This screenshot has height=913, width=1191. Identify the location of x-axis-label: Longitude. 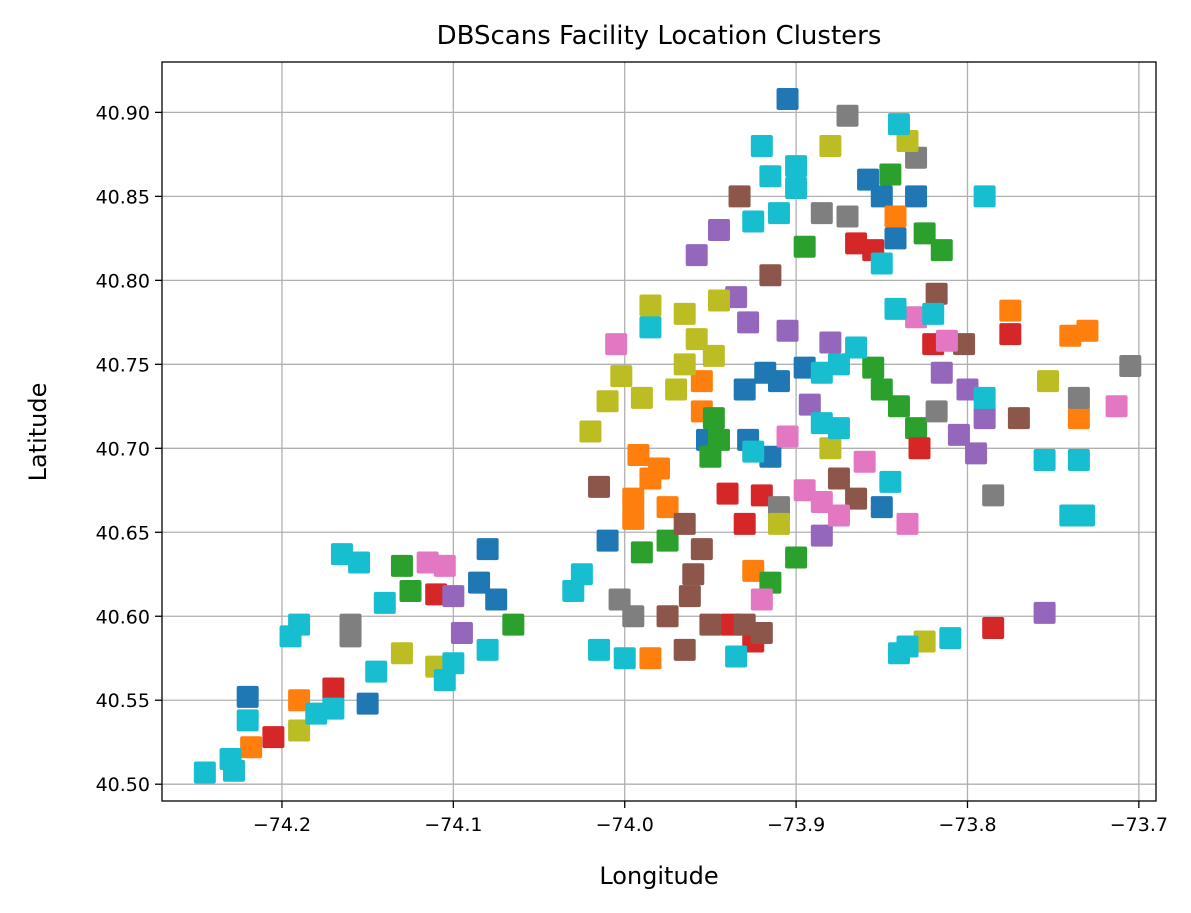
(658, 876).